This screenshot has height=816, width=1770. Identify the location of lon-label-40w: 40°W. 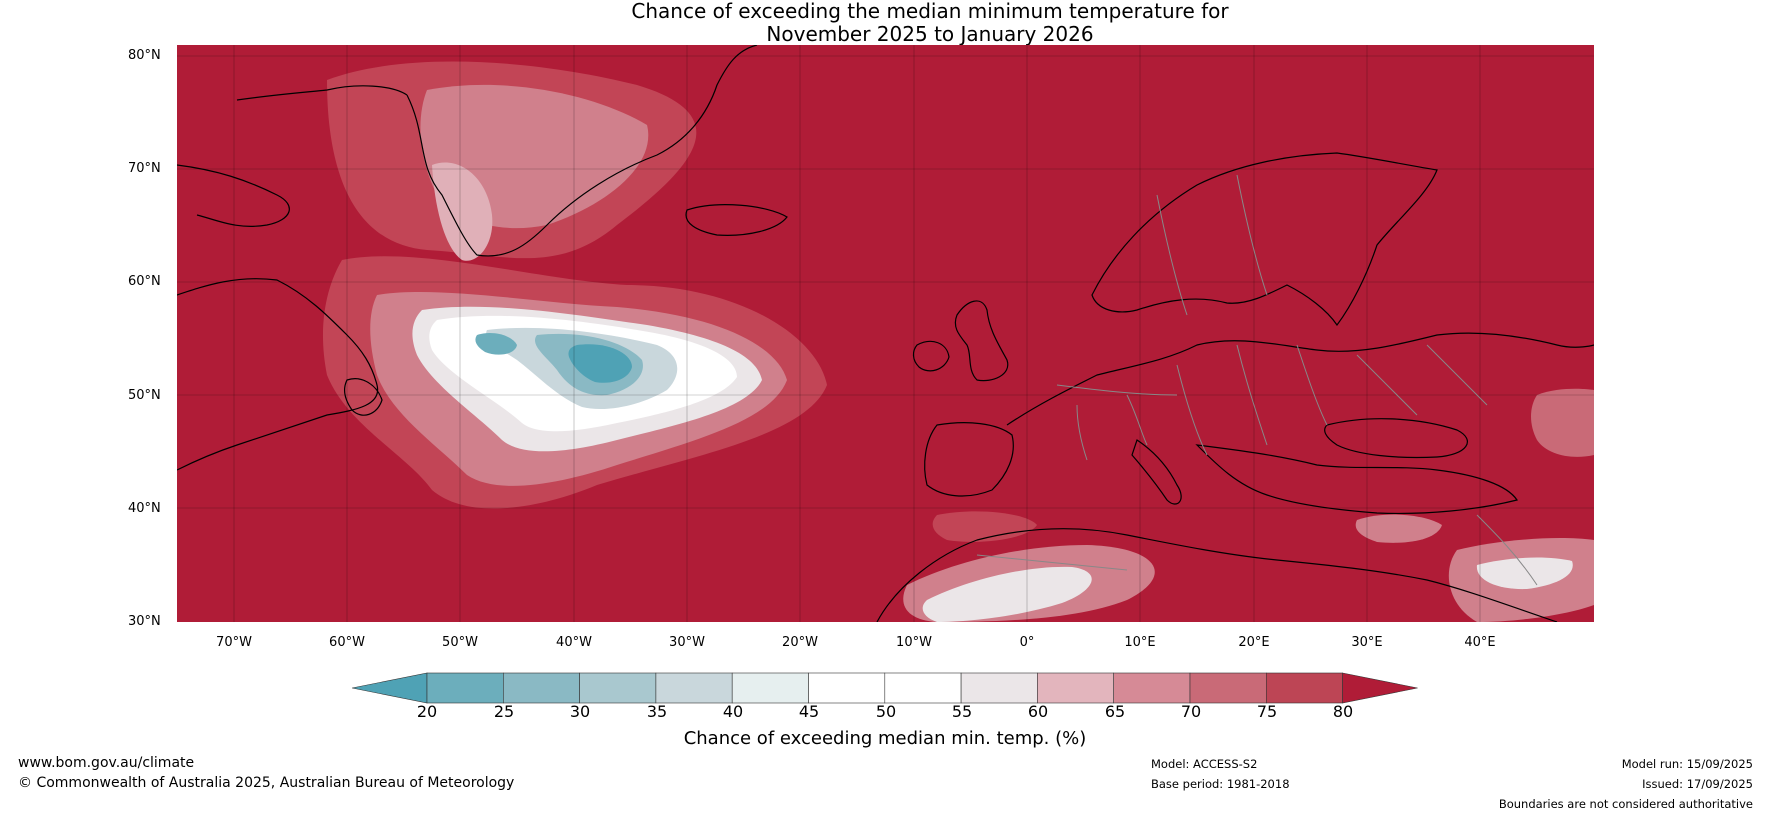
(574, 642).